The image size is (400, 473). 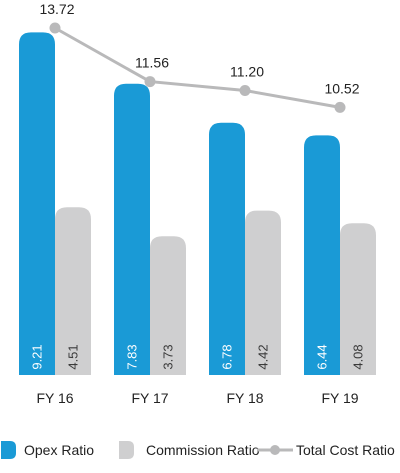 What do you see at coordinates (126, 450) in the screenshot?
I see `legend-swatch-commission-ratio` at bounding box center [126, 450].